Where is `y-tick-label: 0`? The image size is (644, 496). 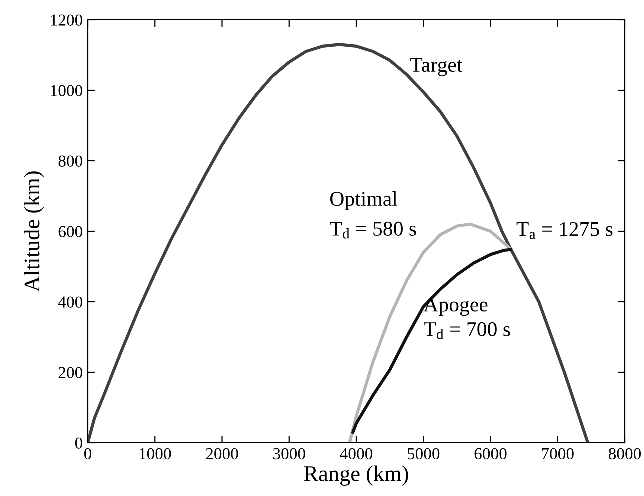
y-tick-label: 0 is located at coordinates (79, 443).